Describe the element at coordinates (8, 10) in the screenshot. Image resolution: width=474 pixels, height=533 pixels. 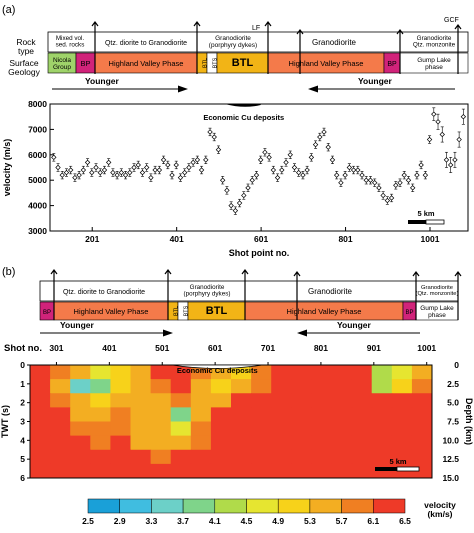
I see `panel-a-label: (a)` at that location.